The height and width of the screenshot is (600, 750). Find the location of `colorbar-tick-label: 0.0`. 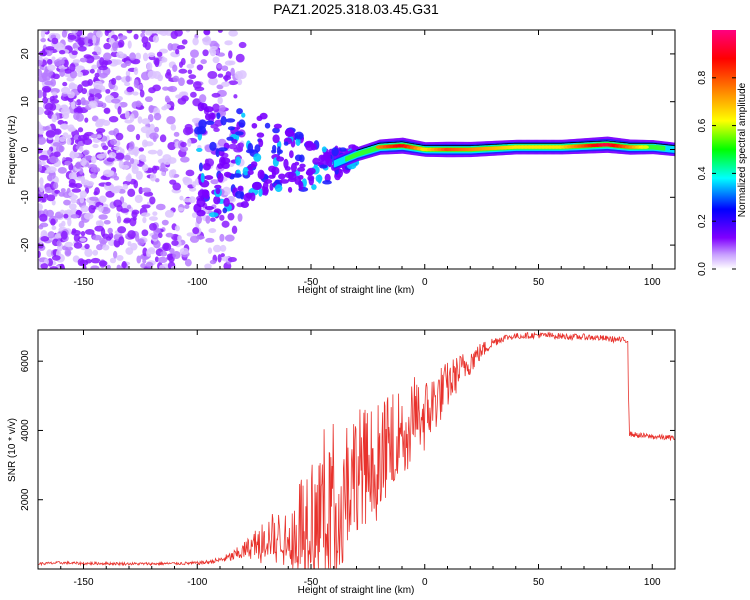

colorbar-tick-label: 0.0 is located at coordinates (702, 269).